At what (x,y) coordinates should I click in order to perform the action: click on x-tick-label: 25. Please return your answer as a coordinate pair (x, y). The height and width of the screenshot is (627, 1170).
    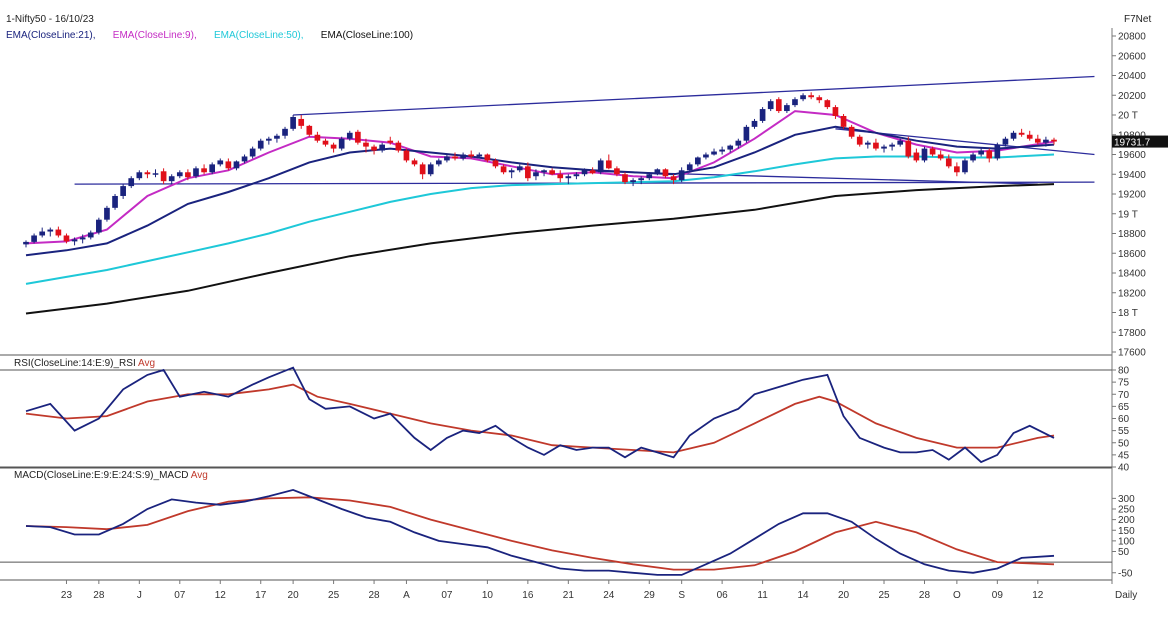
    Looking at the image, I should click on (884, 595).